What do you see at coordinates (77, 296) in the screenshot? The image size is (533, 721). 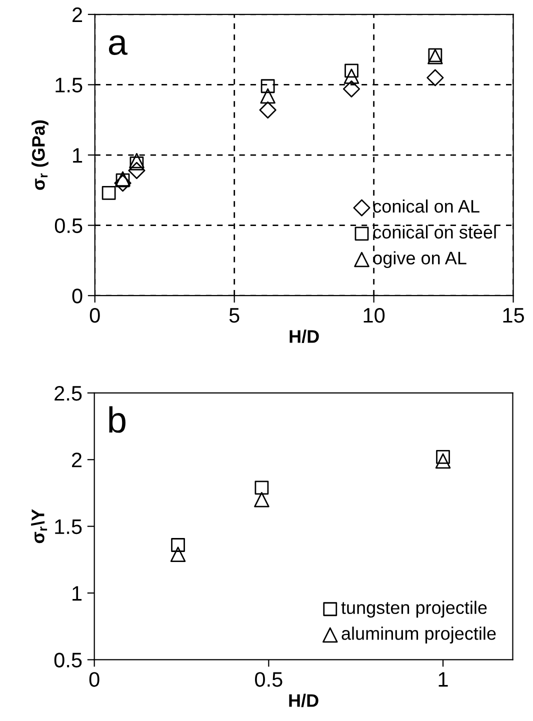 I see `y-tick-label: 0` at bounding box center [77, 296].